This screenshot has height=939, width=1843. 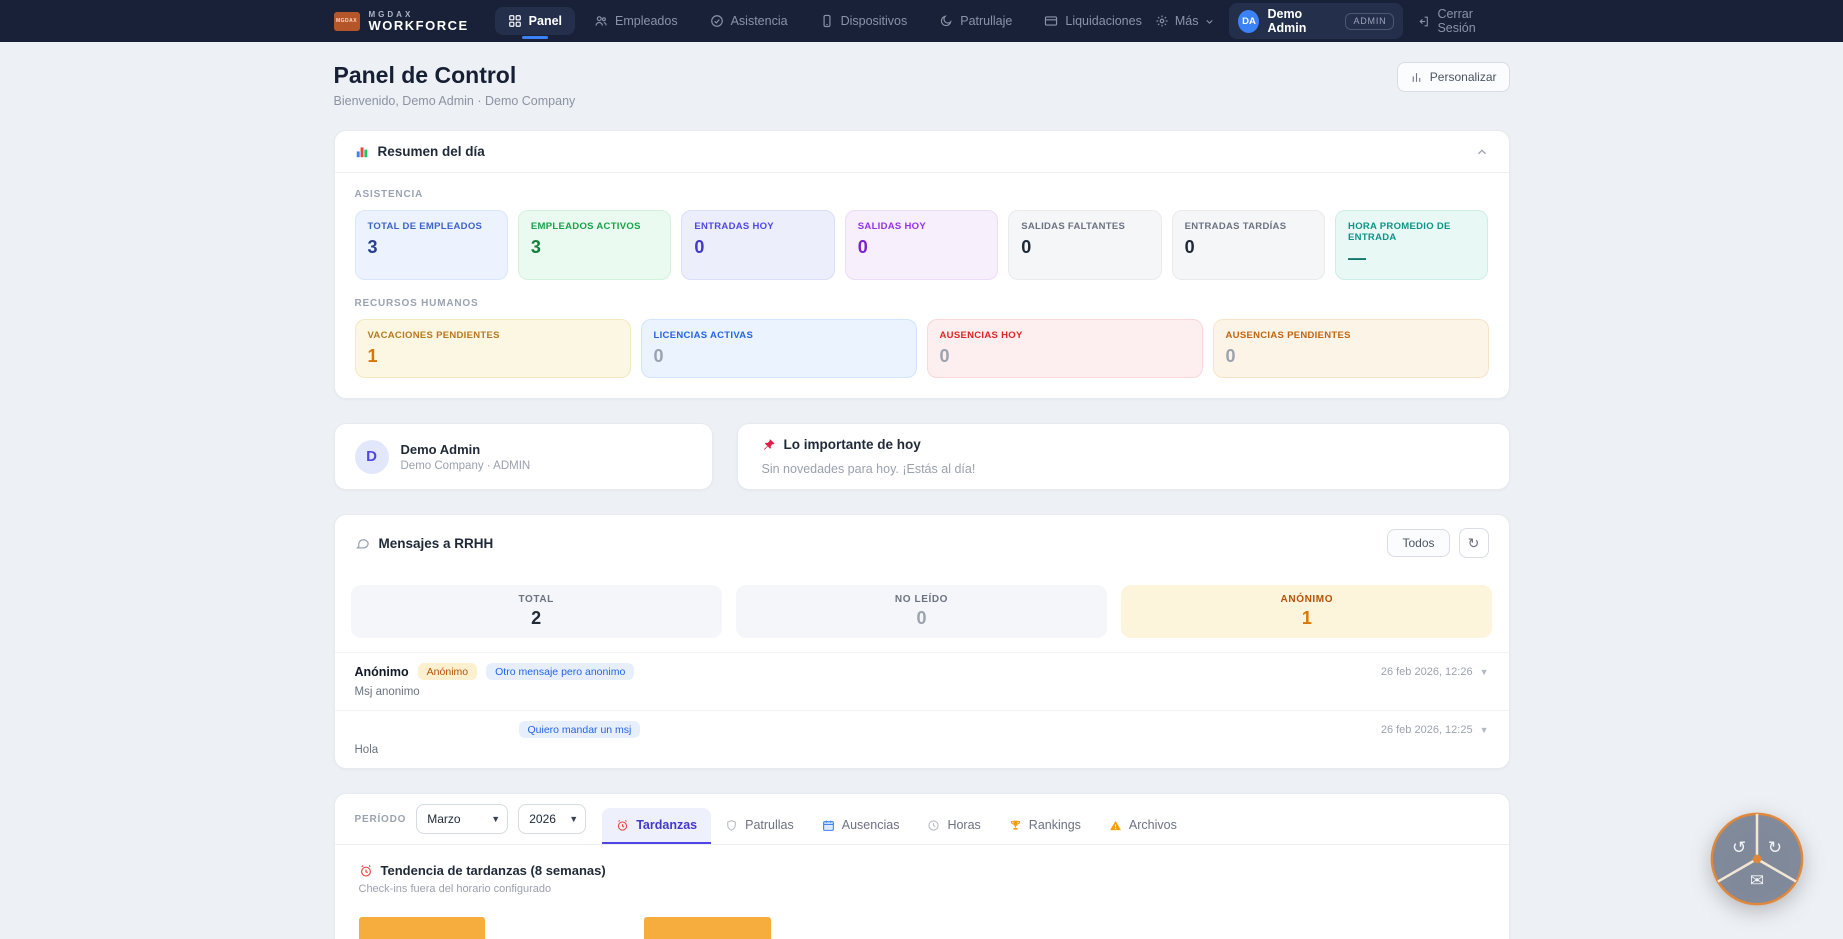 I want to click on chat-bubble-icon, so click(x=362, y=543).